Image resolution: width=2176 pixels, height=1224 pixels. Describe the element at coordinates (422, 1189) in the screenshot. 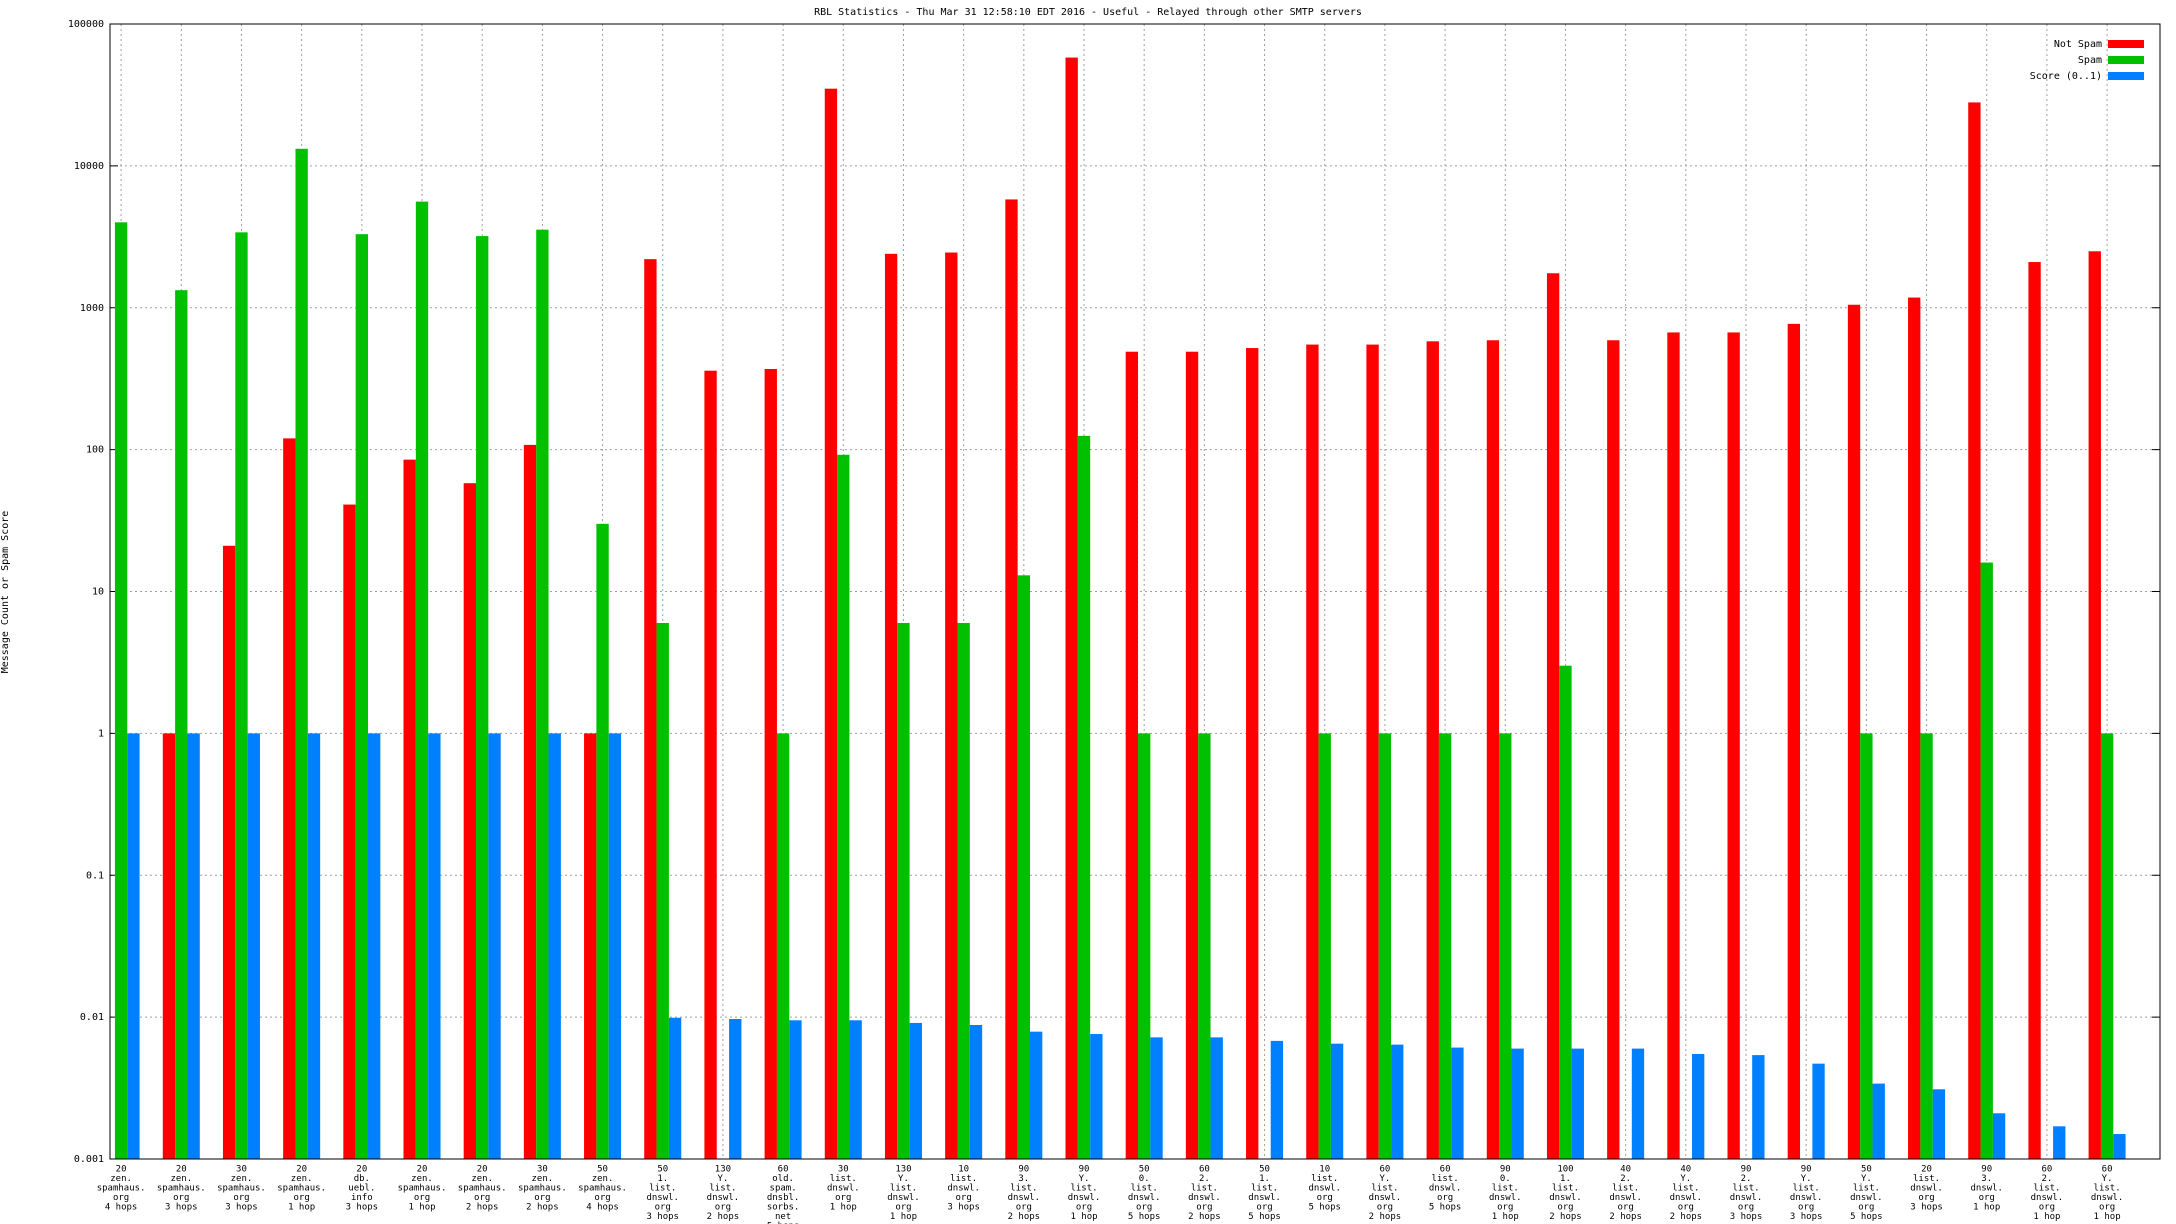

I see `x-tick-label: spamhaus.` at that location.